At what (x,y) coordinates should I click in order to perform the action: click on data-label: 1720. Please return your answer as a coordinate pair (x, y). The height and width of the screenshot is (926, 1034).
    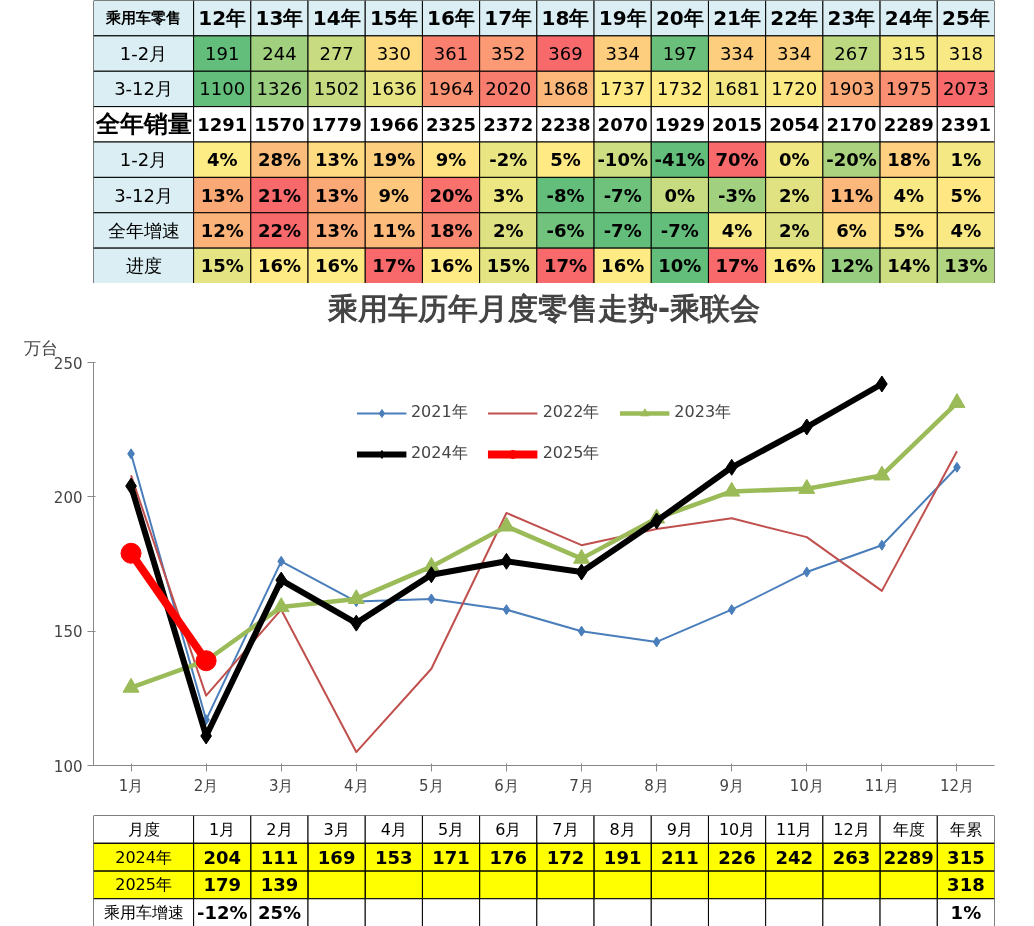
    Looking at the image, I should click on (794, 89).